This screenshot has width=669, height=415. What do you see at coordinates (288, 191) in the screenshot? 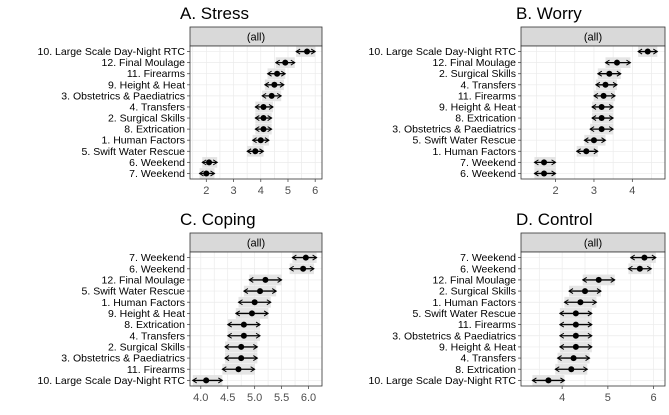
I see `x-tick-label: 5` at bounding box center [288, 191].